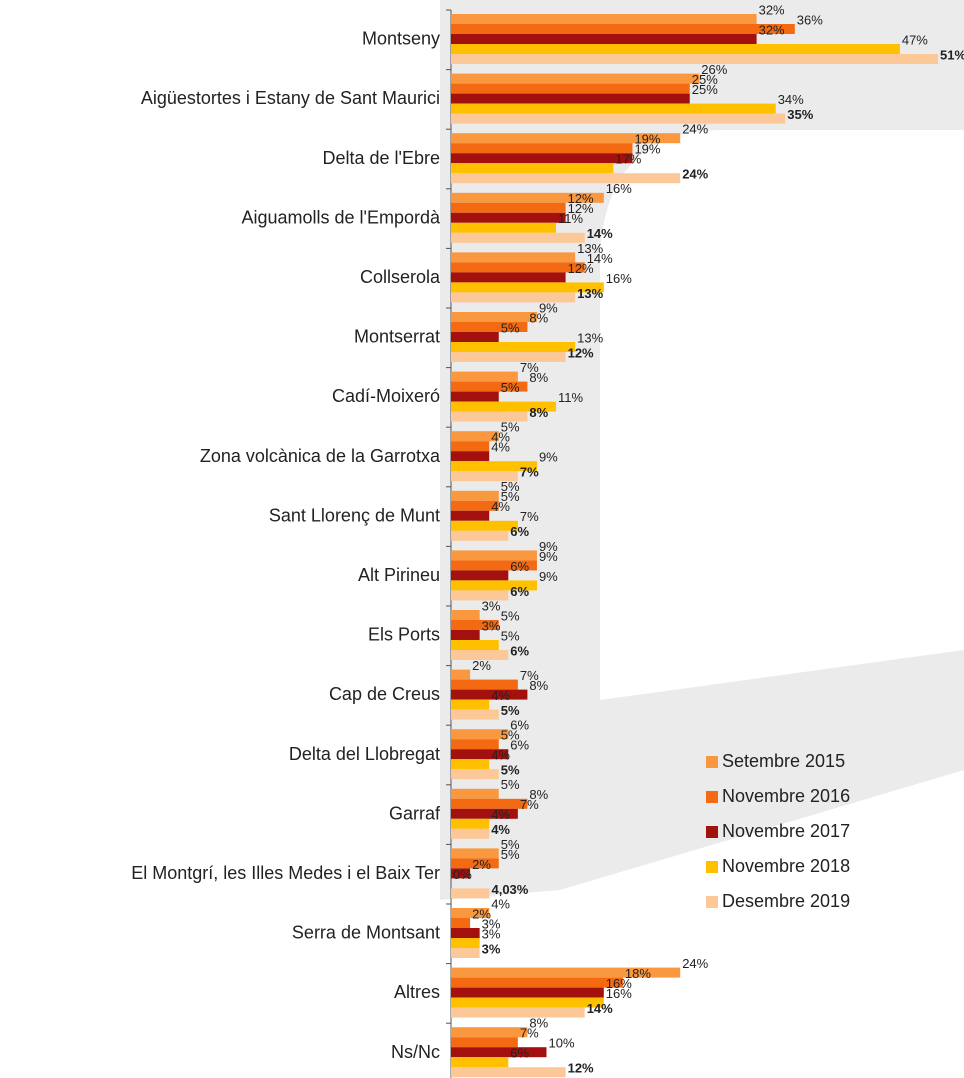  I want to click on value-label: 10%, so click(562, 1043).